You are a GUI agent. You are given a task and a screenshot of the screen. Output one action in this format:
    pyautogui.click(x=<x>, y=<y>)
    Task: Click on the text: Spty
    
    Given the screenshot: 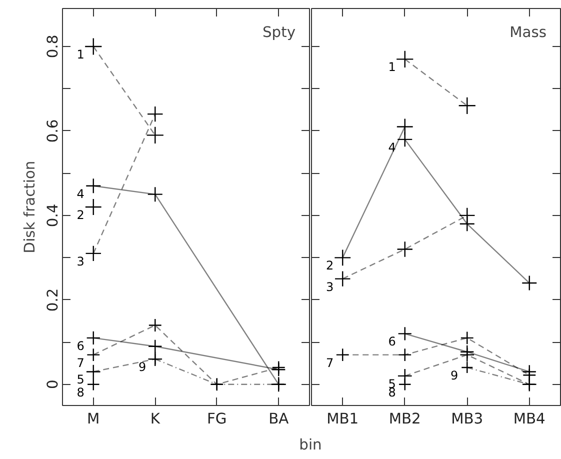 What is the action you would take?
    pyautogui.click(x=279, y=32)
    